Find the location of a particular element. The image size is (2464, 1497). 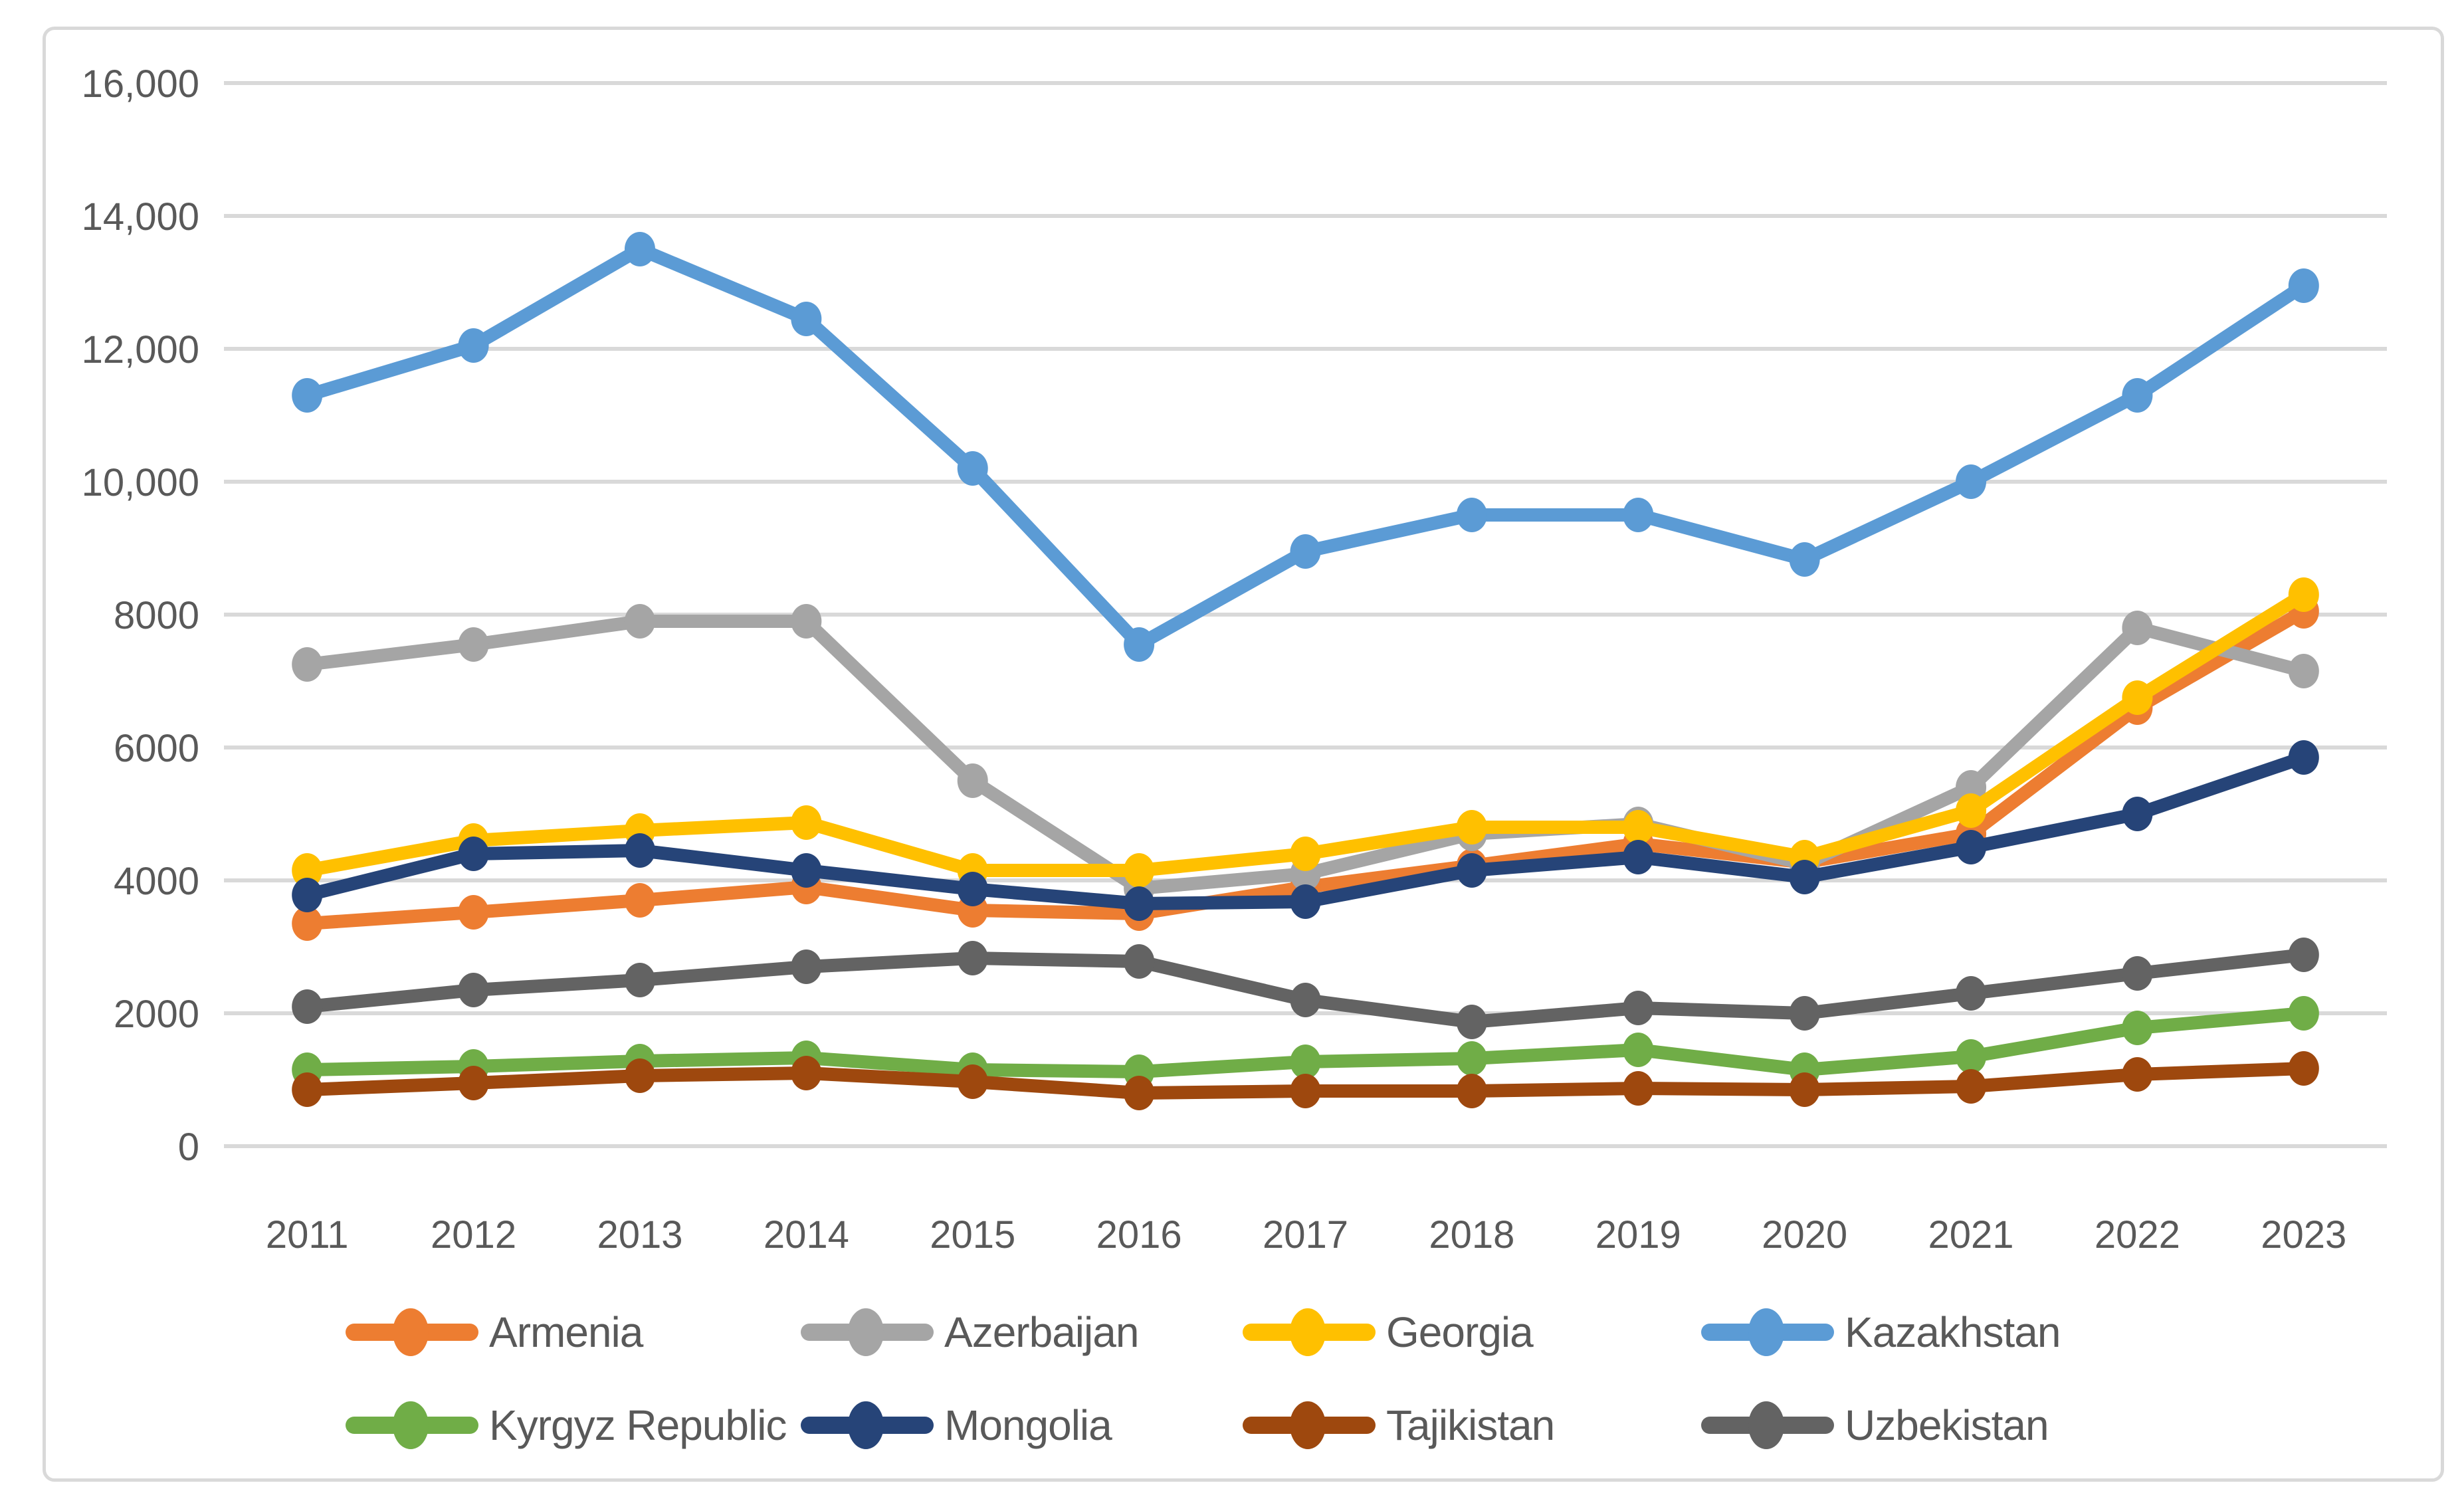

x-axis-tick-label: 2021 is located at coordinates (1971, 1234).